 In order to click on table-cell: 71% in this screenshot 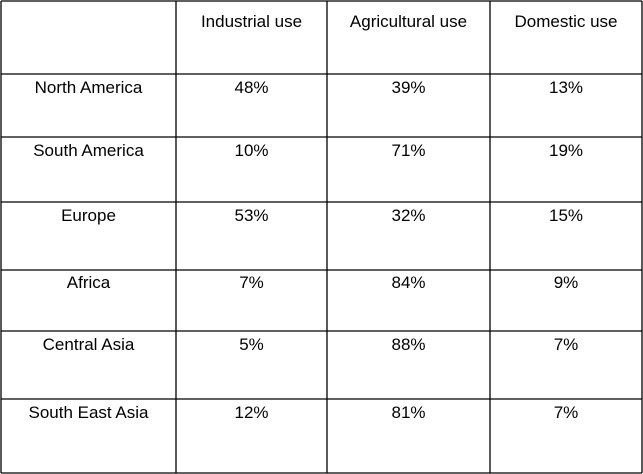, I will do `click(408, 150)`.